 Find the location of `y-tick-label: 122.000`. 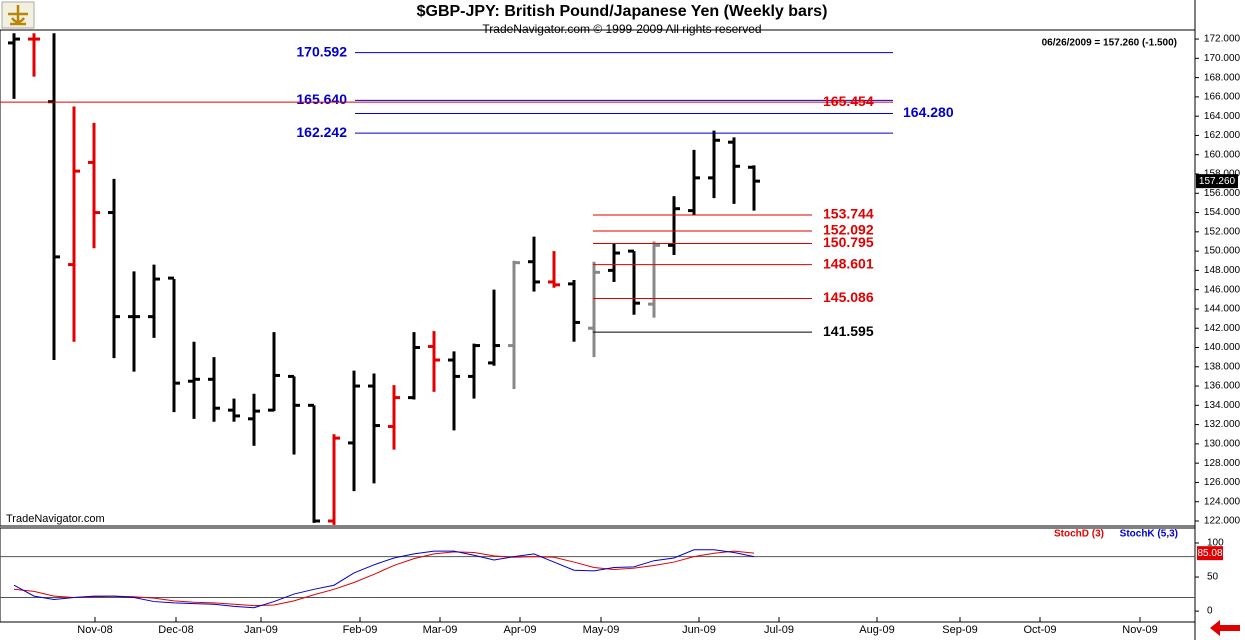

y-tick-label: 122.000 is located at coordinates (1222, 521).